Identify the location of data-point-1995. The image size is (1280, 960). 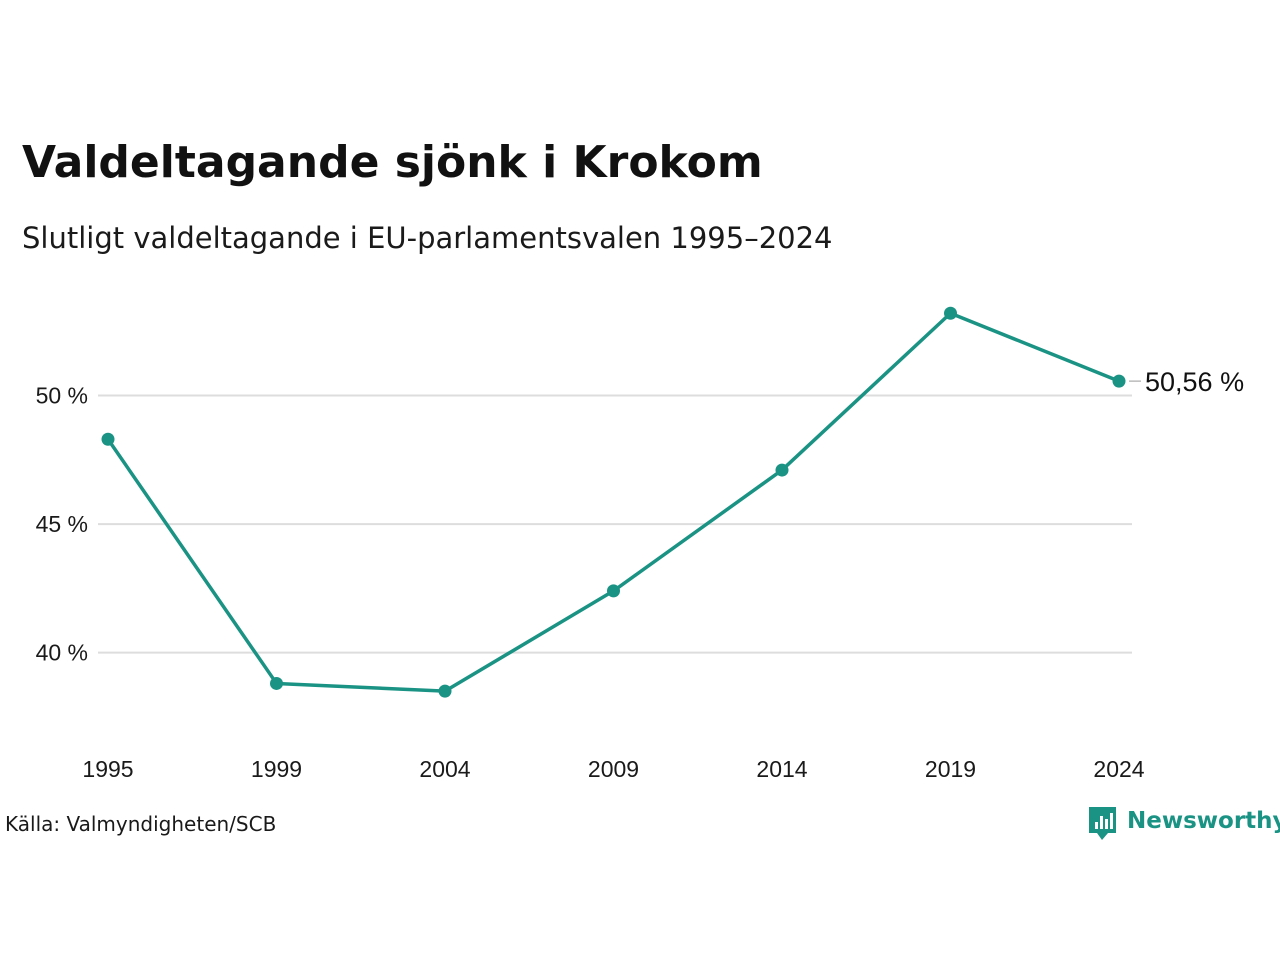
(108, 439).